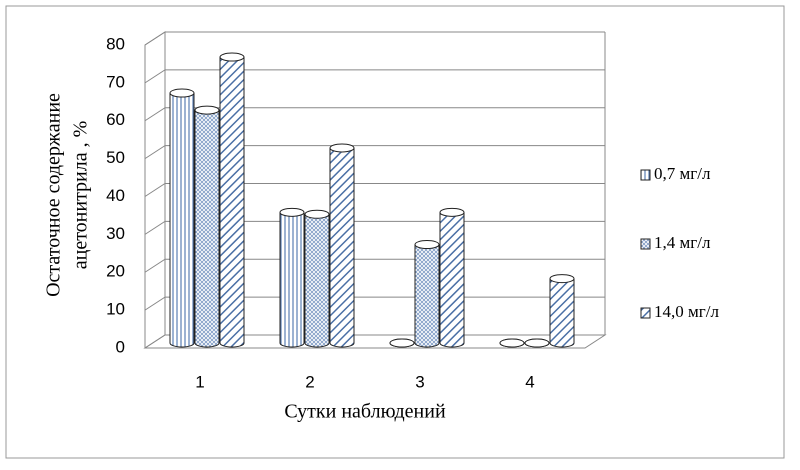  Describe the element at coordinates (309, 381) in the screenshot. I see `x-tick-label: 2` at that location.